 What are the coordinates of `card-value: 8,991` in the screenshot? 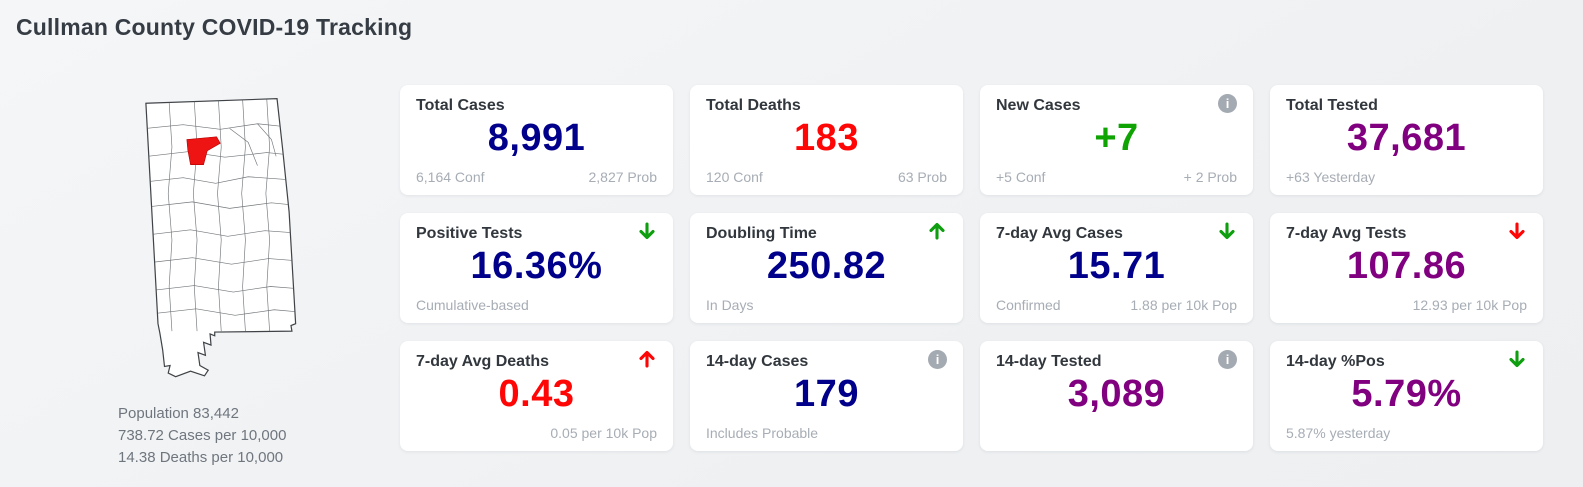 It's located at (536, 138).